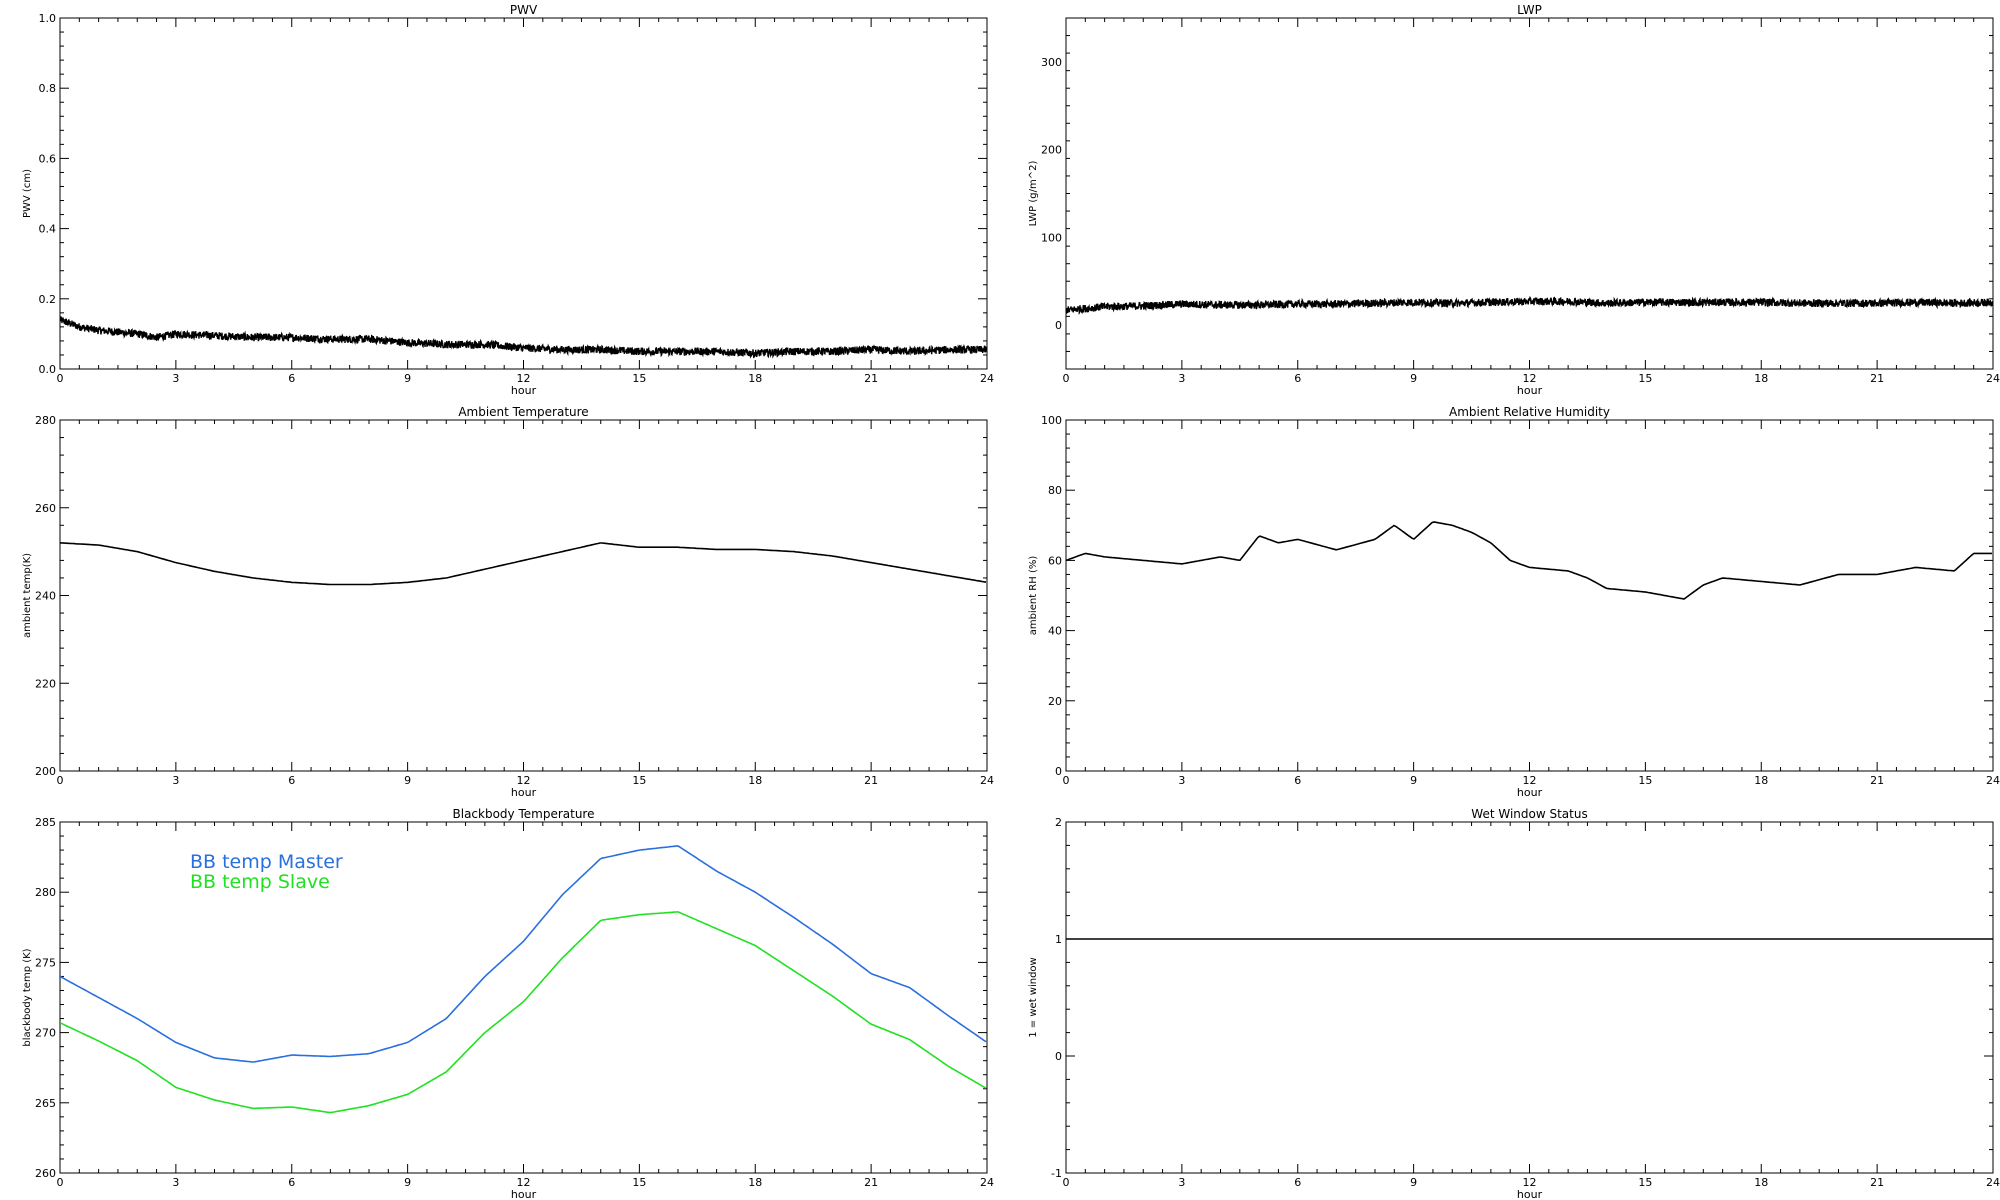 The width and height of the screenshot is (2000, 1200). What do you see at coordinates (1055, 560) in the screenshot?
I see `y-tick-label: 60` at bounding box center [1055, 560].